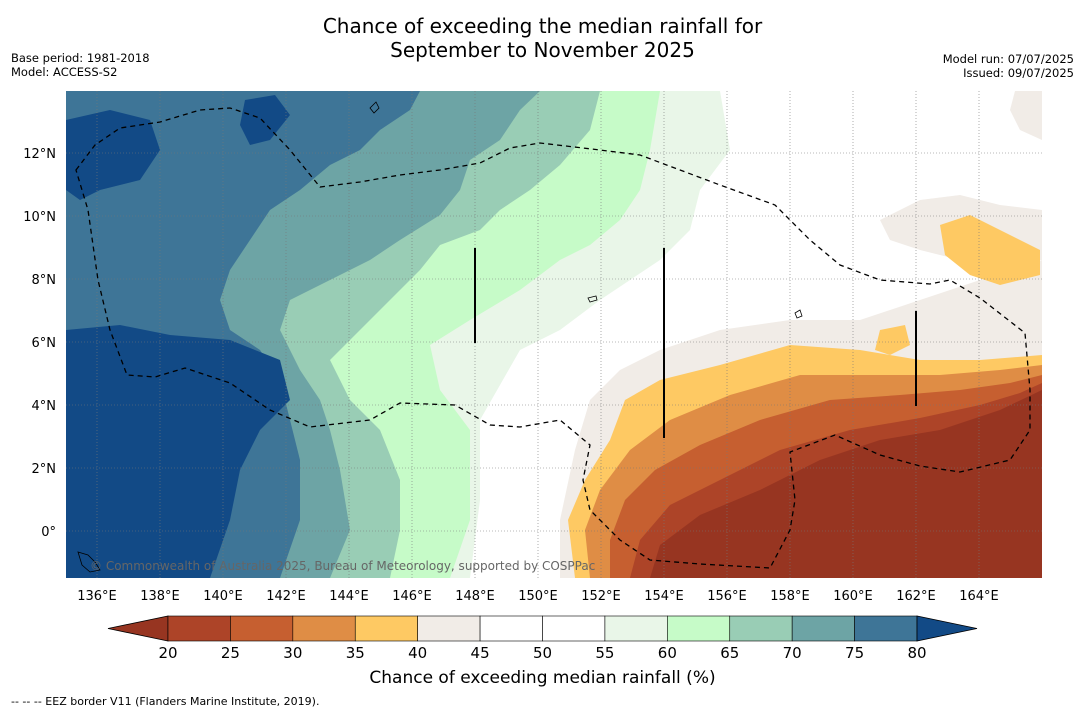 Image resolution: width=1085 pixels, height=713 pixels. What do you see at coordinates (44, 406) in the screenshot?
I see `lat-label: 4°N` at bounding box center [44, 406].